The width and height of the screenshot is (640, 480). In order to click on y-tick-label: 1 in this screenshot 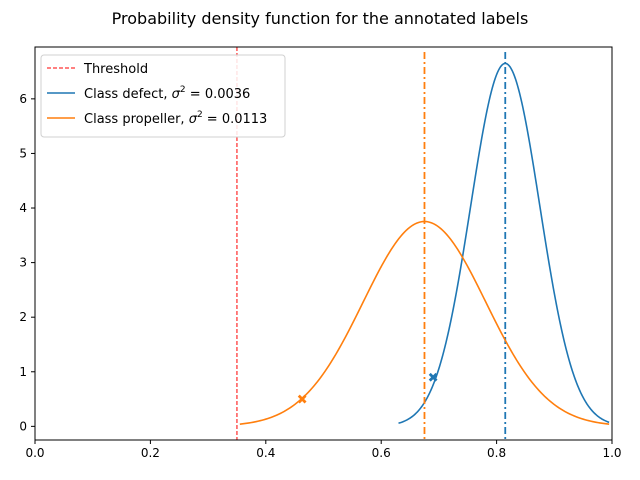, I will do `click(23, 372)`.